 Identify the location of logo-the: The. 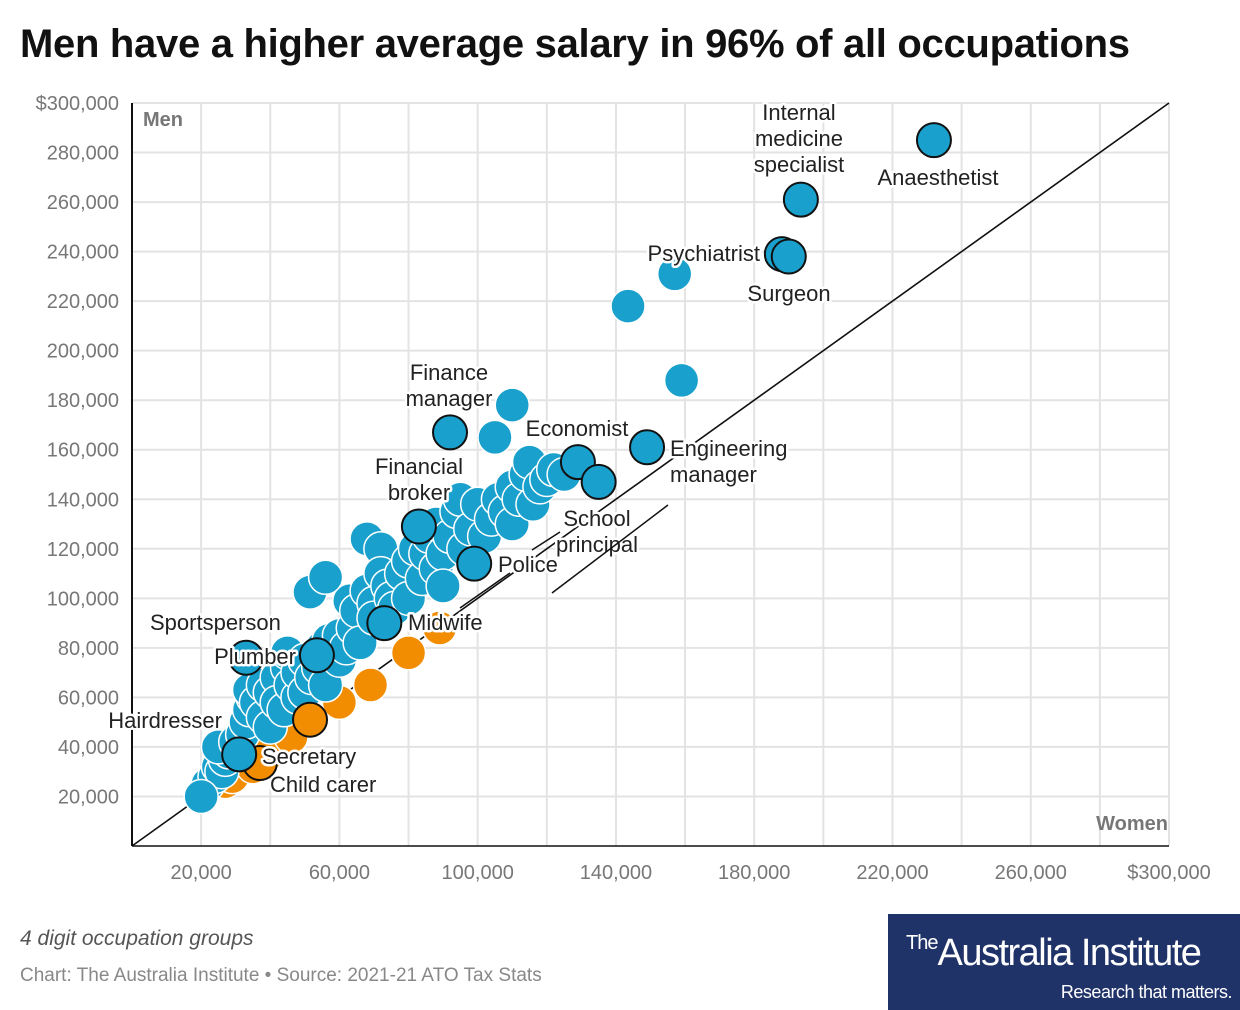
(922, 943).